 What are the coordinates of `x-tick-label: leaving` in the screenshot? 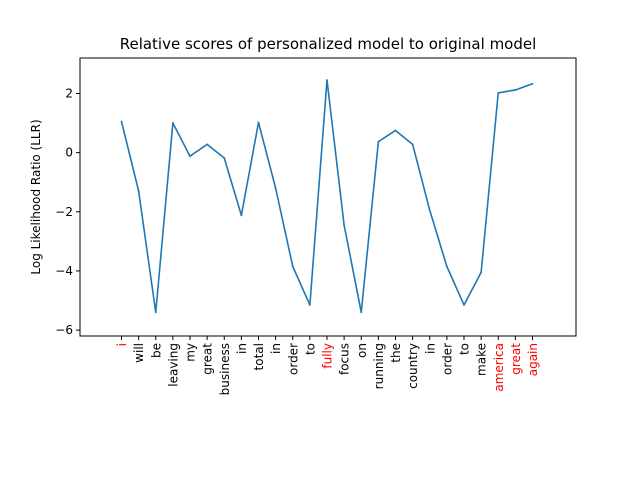 It's located at (173, 365).